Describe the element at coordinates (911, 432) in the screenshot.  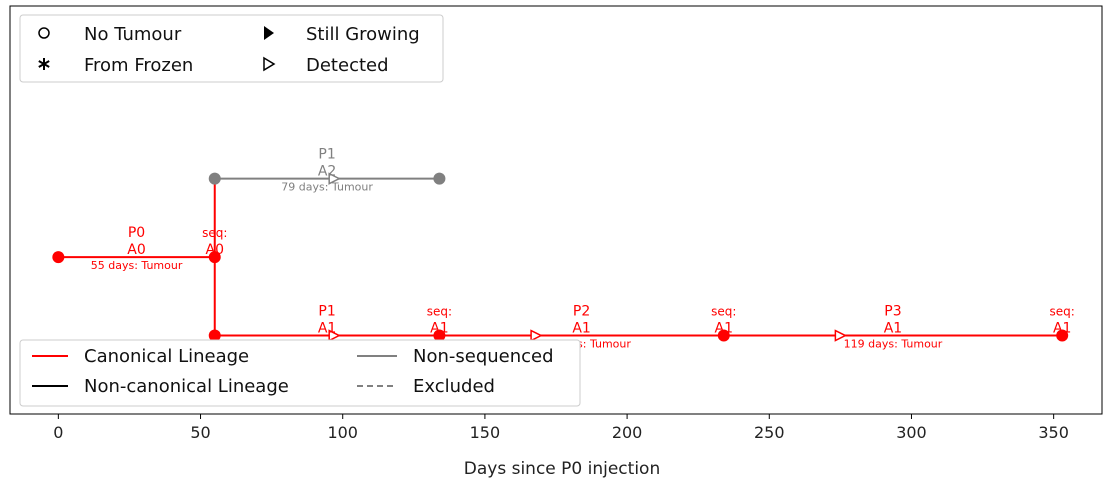
I see `x-tick-label: 300` at that location.